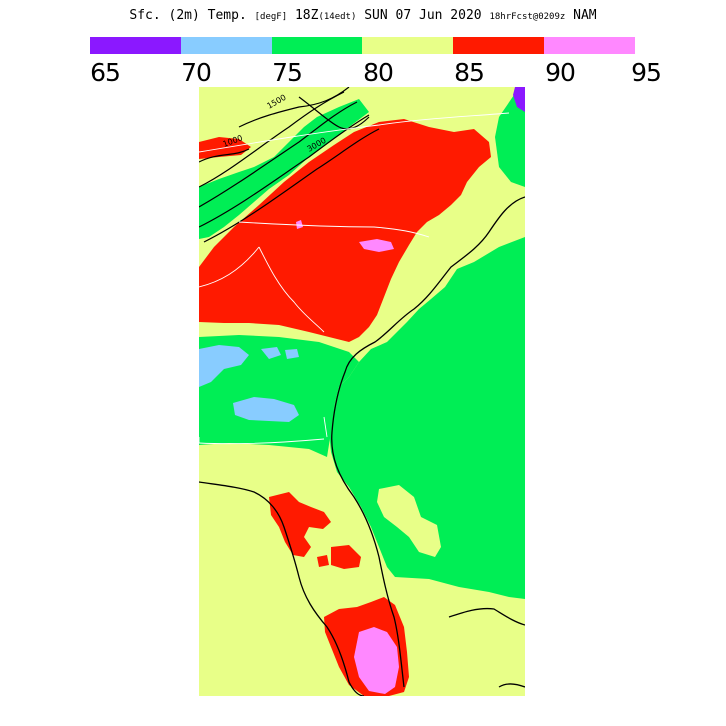 The height and width of the screenshot is (726, 726). Describe the element at coordinates (271, 17) in the screenshot. I see `title-units: [degF]` at that location.